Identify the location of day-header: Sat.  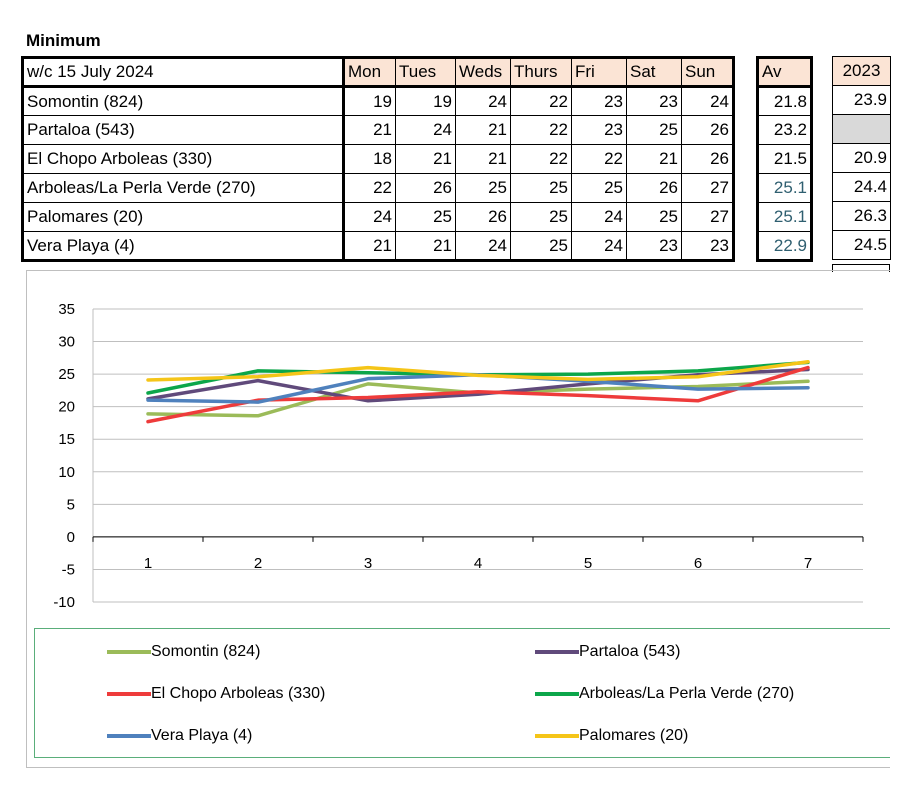
(654, 72).